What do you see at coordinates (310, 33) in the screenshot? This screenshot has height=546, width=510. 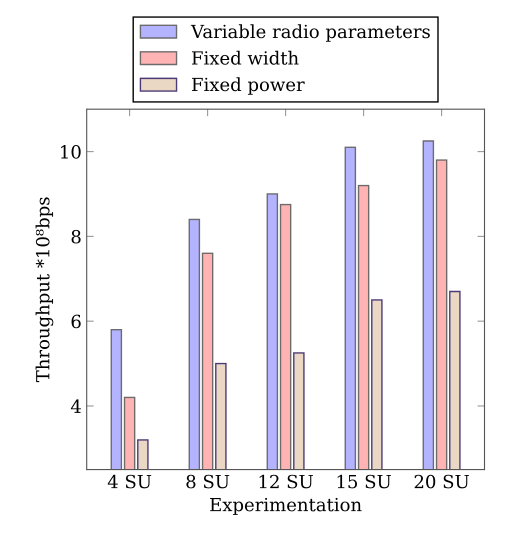 I see `legend-label: Variable radio parameters` at bounding box center [310, 33].